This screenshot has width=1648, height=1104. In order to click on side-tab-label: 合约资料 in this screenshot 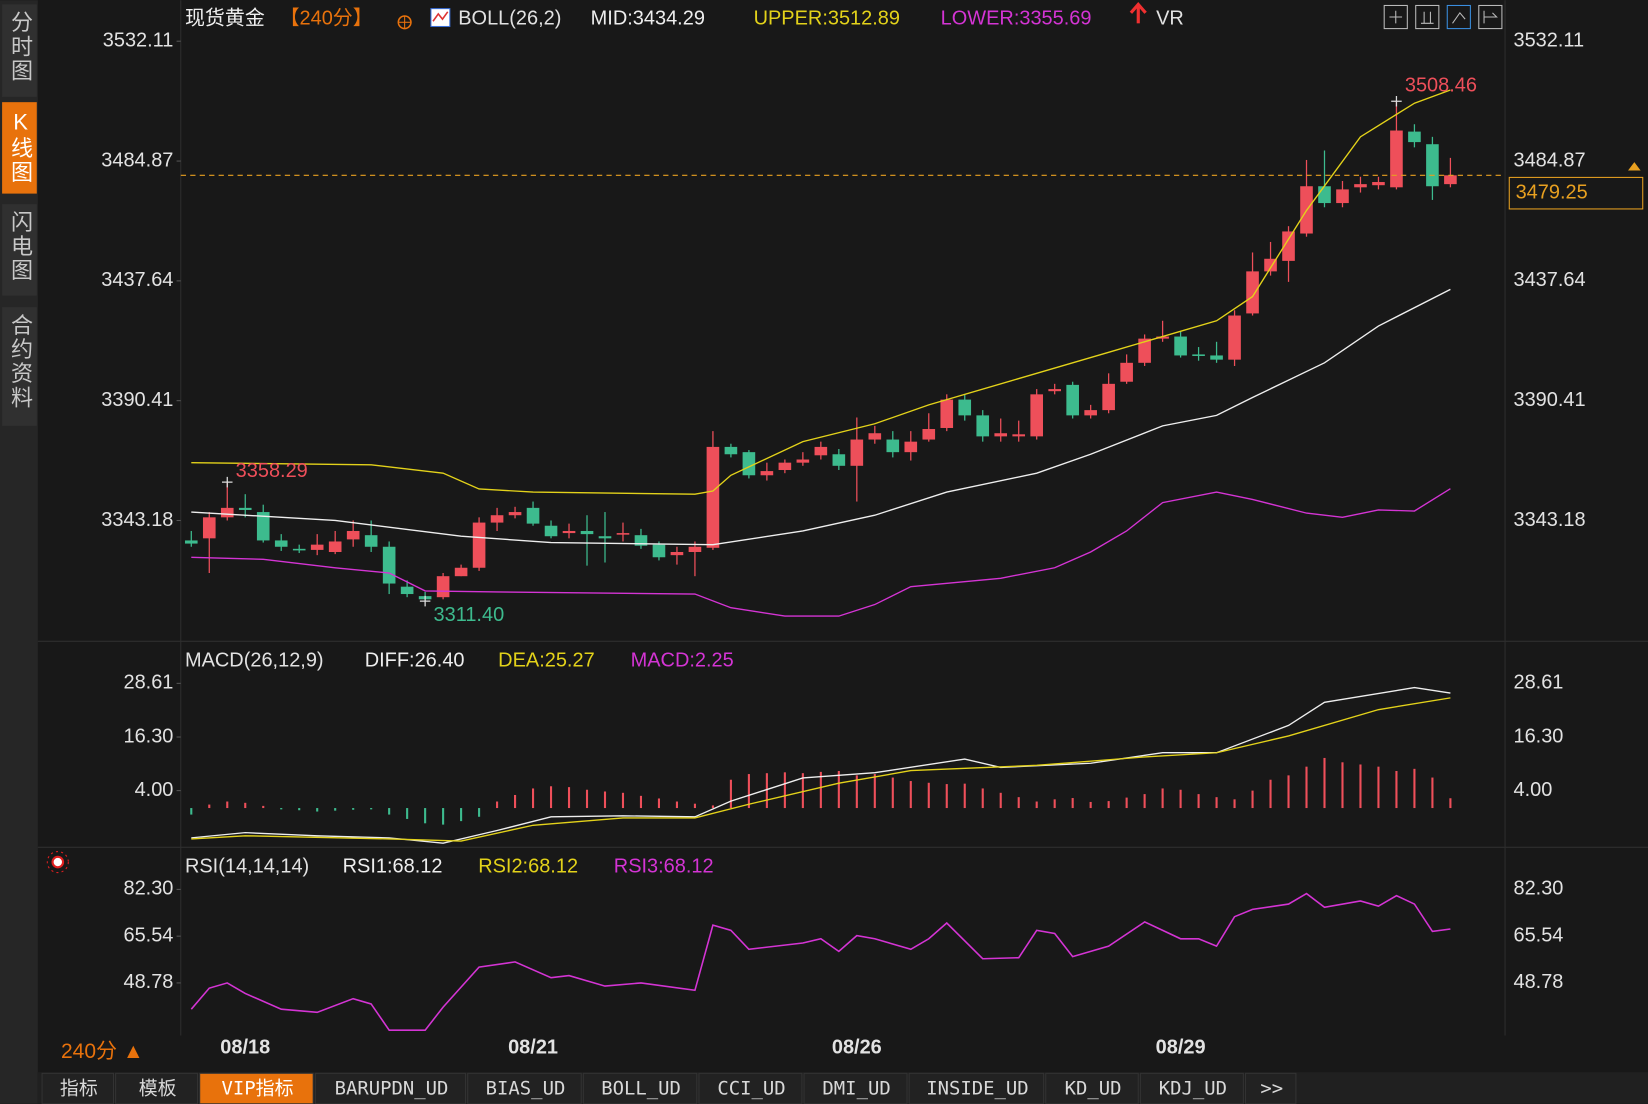, I will do `click(20, 361)`.